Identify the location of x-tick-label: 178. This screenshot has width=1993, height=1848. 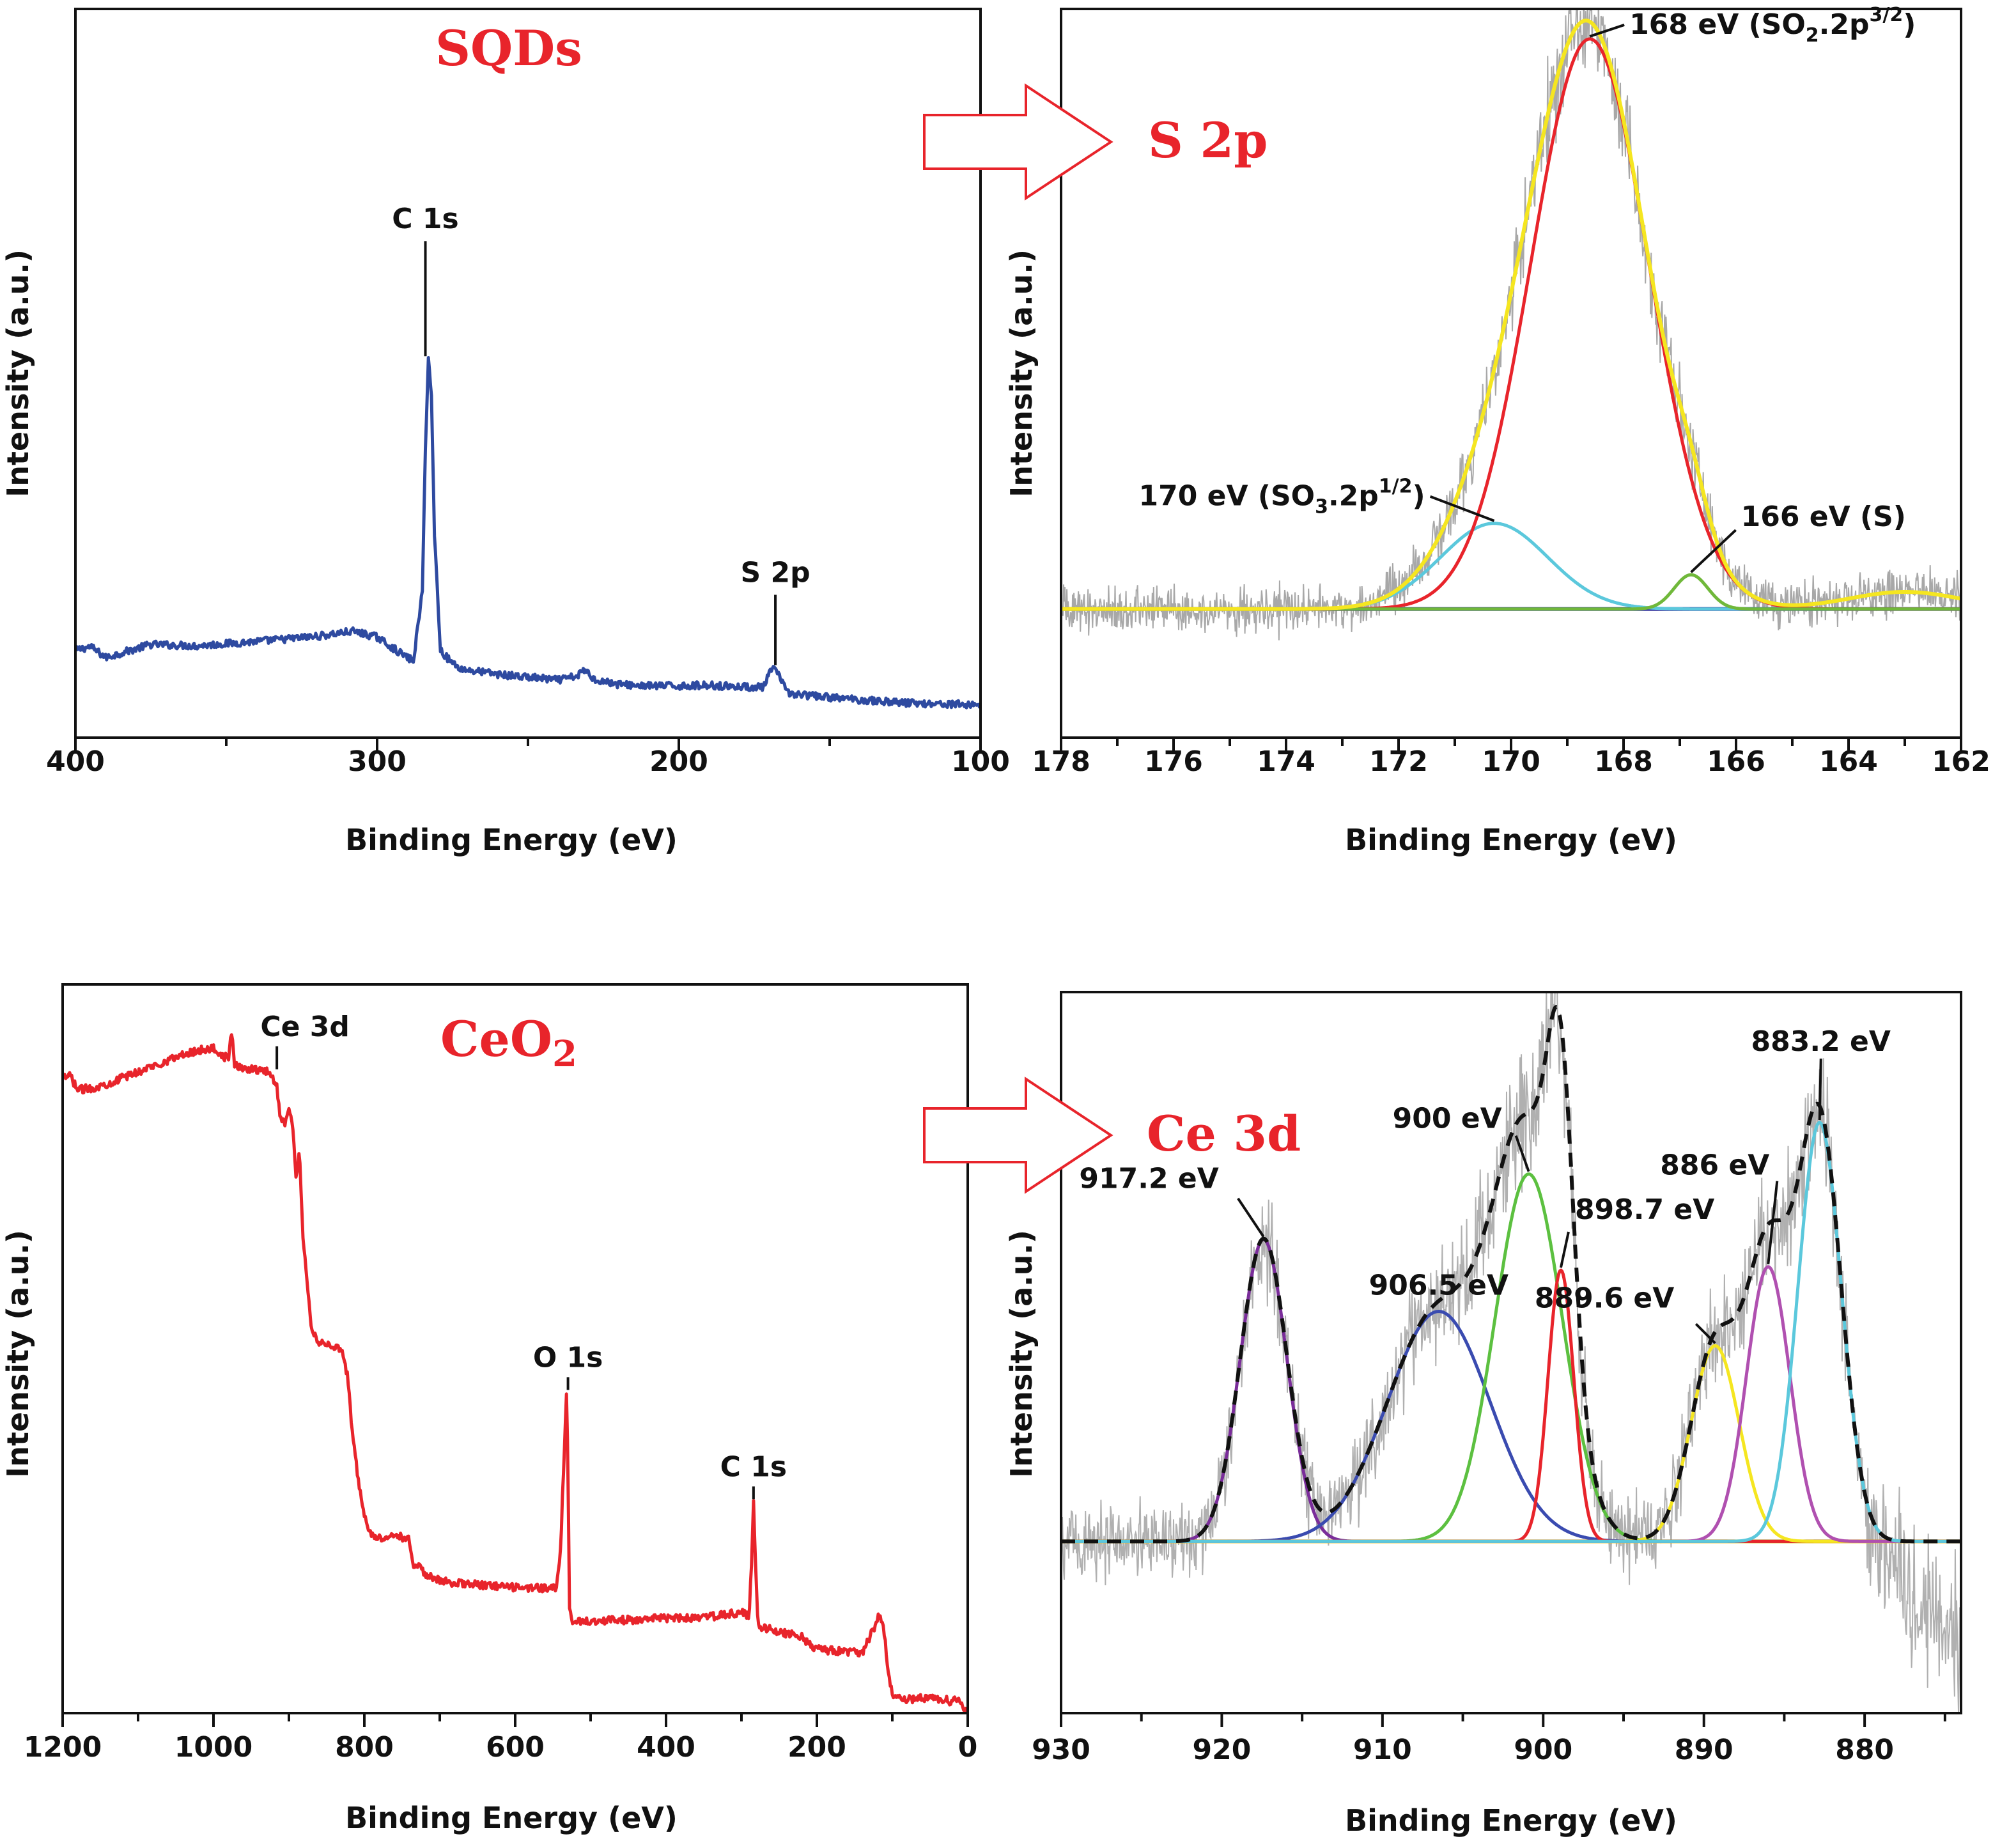
(1061, 762).